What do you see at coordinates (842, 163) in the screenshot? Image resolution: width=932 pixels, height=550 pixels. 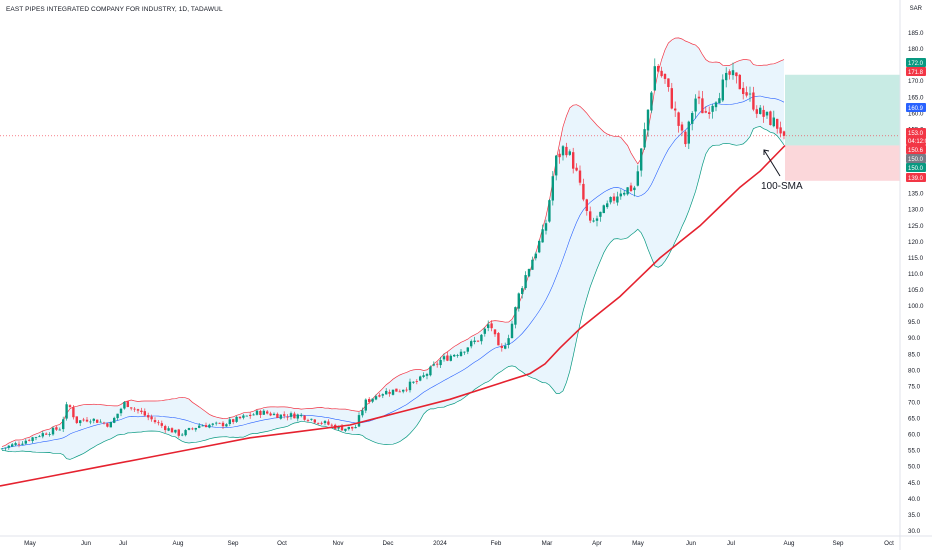 I see `stop-zone` at bounding box center [842, 163].